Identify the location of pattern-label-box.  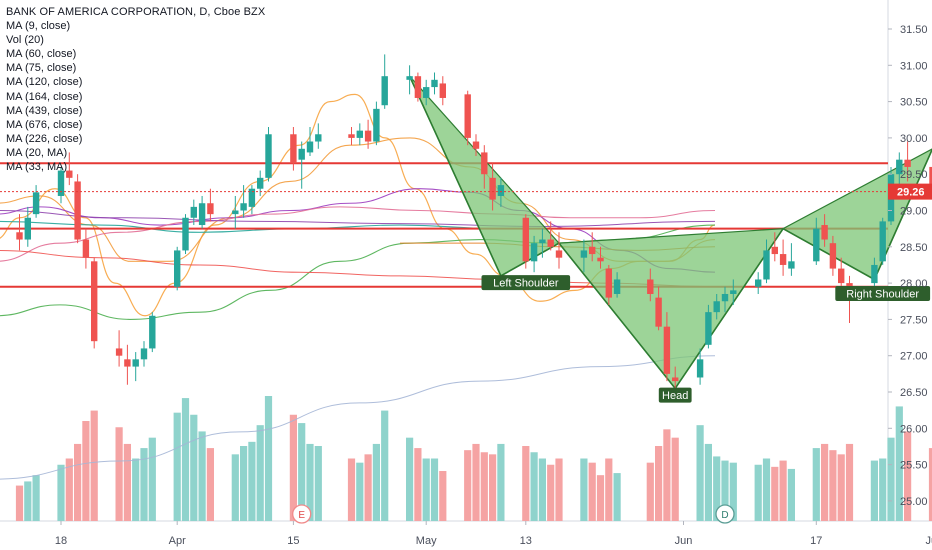
(675, 395).